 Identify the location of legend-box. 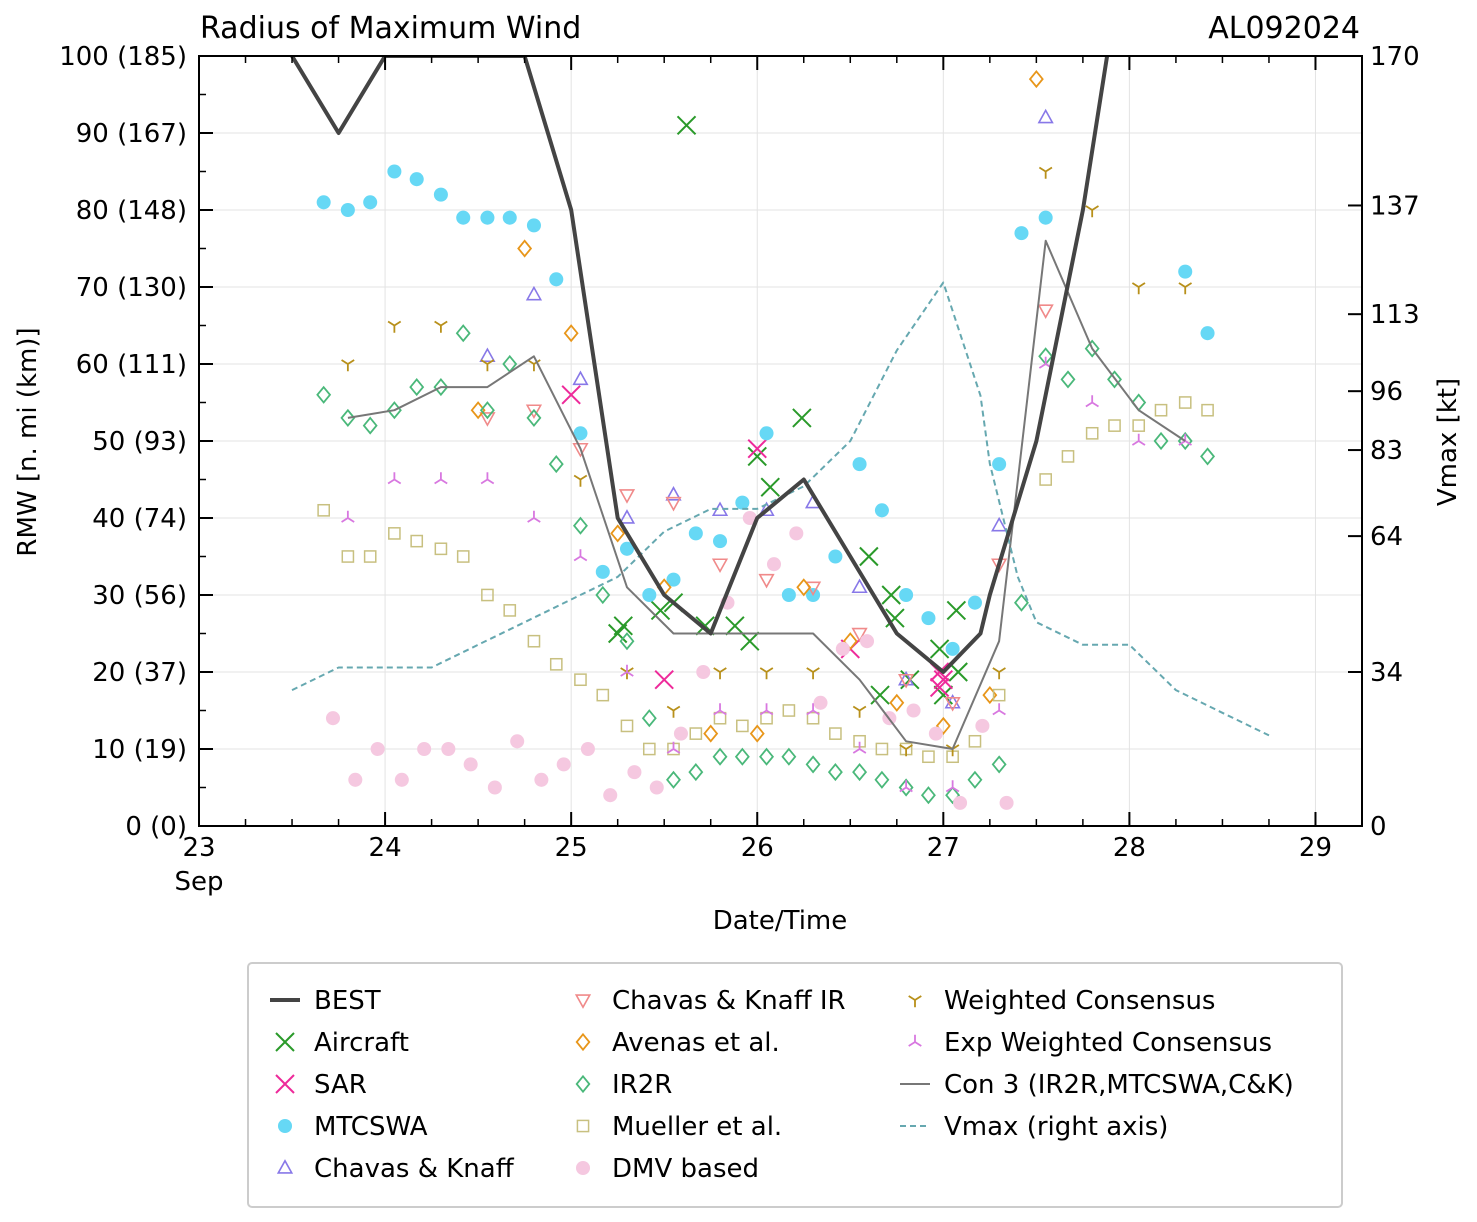
(795, 1085).